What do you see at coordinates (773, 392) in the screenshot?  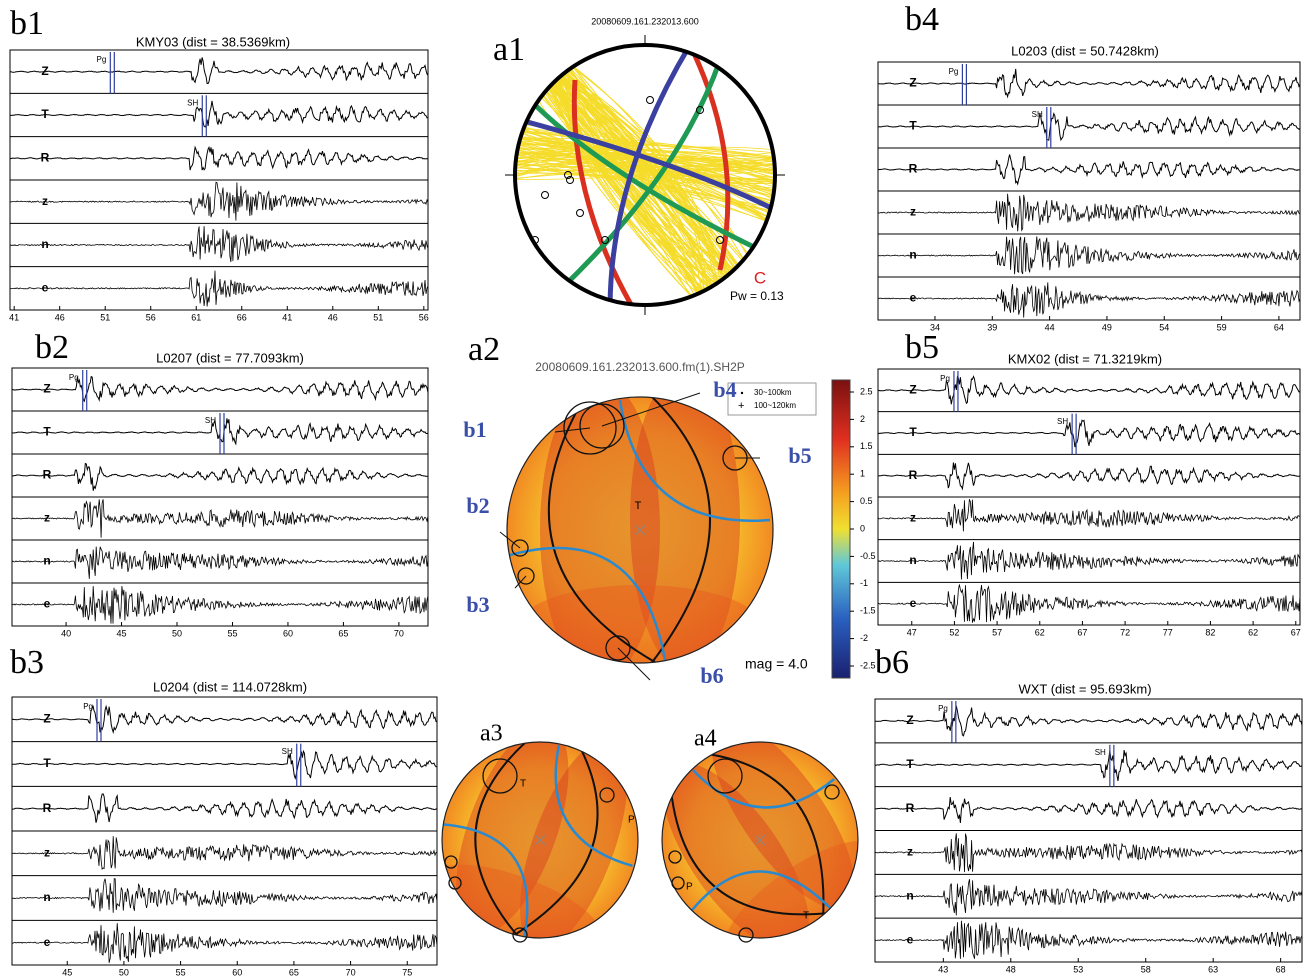 I see `legend-entry: 30~100km` at bounding box center [773, 392].